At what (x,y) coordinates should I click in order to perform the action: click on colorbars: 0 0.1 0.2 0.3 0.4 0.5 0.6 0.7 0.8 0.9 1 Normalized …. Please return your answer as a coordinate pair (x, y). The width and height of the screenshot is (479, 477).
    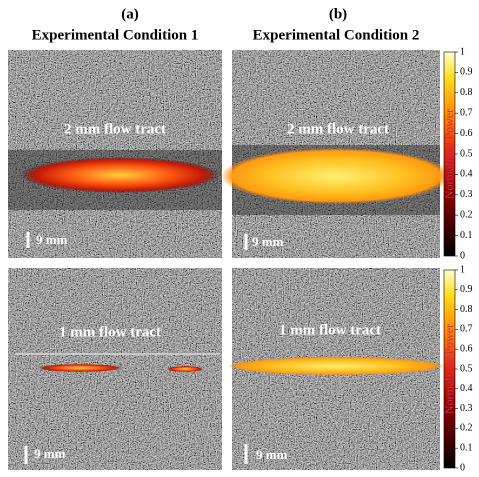
    Looking at the image, I should click on (457, 259).